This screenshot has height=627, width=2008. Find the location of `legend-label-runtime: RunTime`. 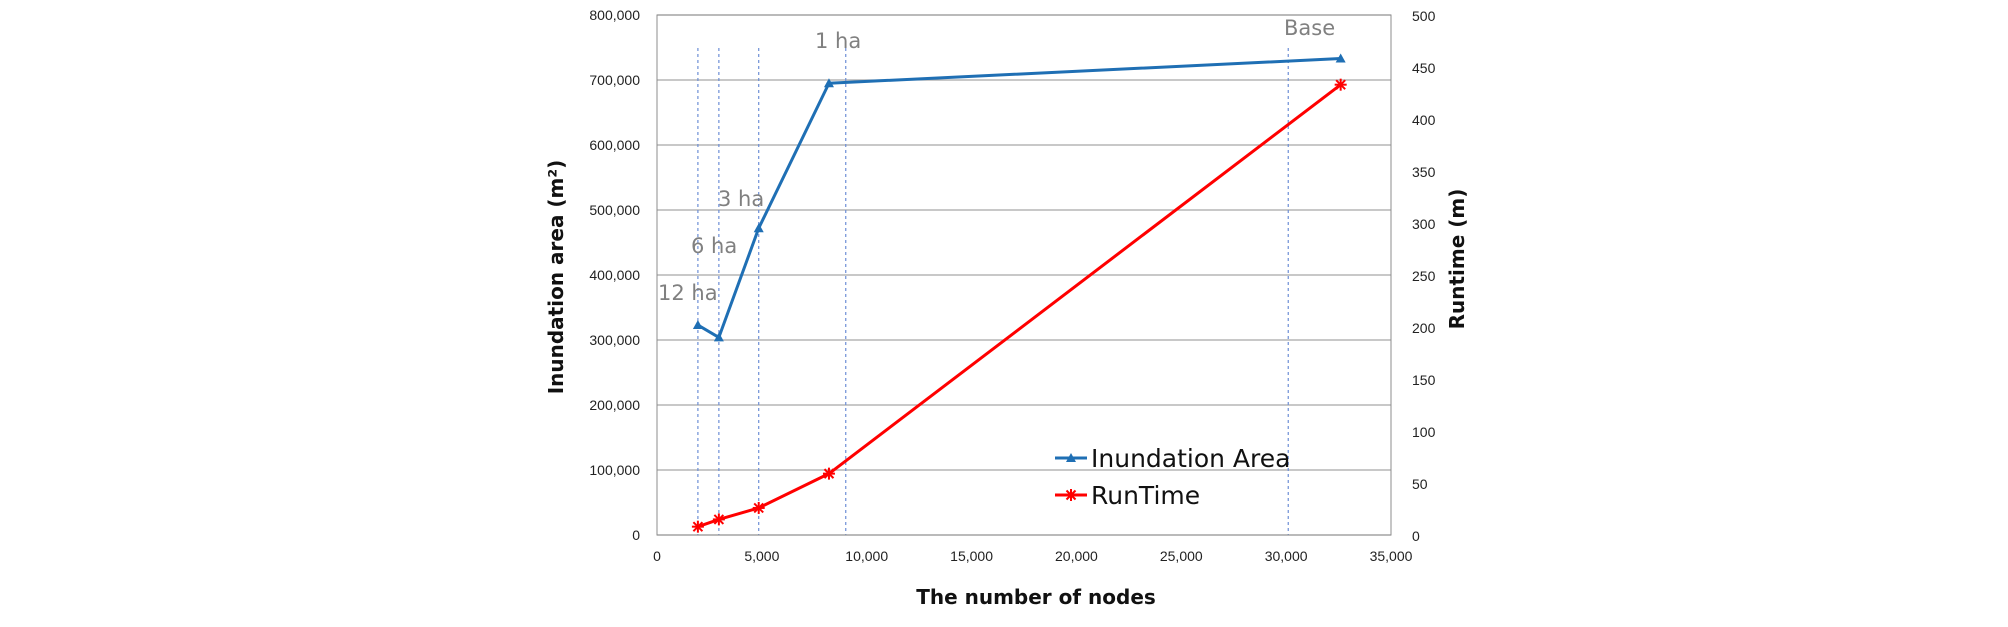

legend-label-runtime: RunTime is located at coordinates (1145, 495).